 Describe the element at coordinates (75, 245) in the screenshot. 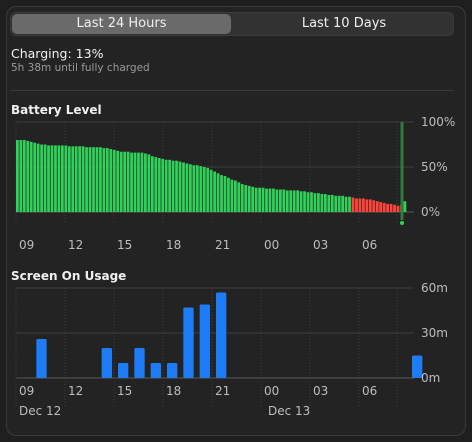

I see `battery-x-tick-label: 12` at that location.